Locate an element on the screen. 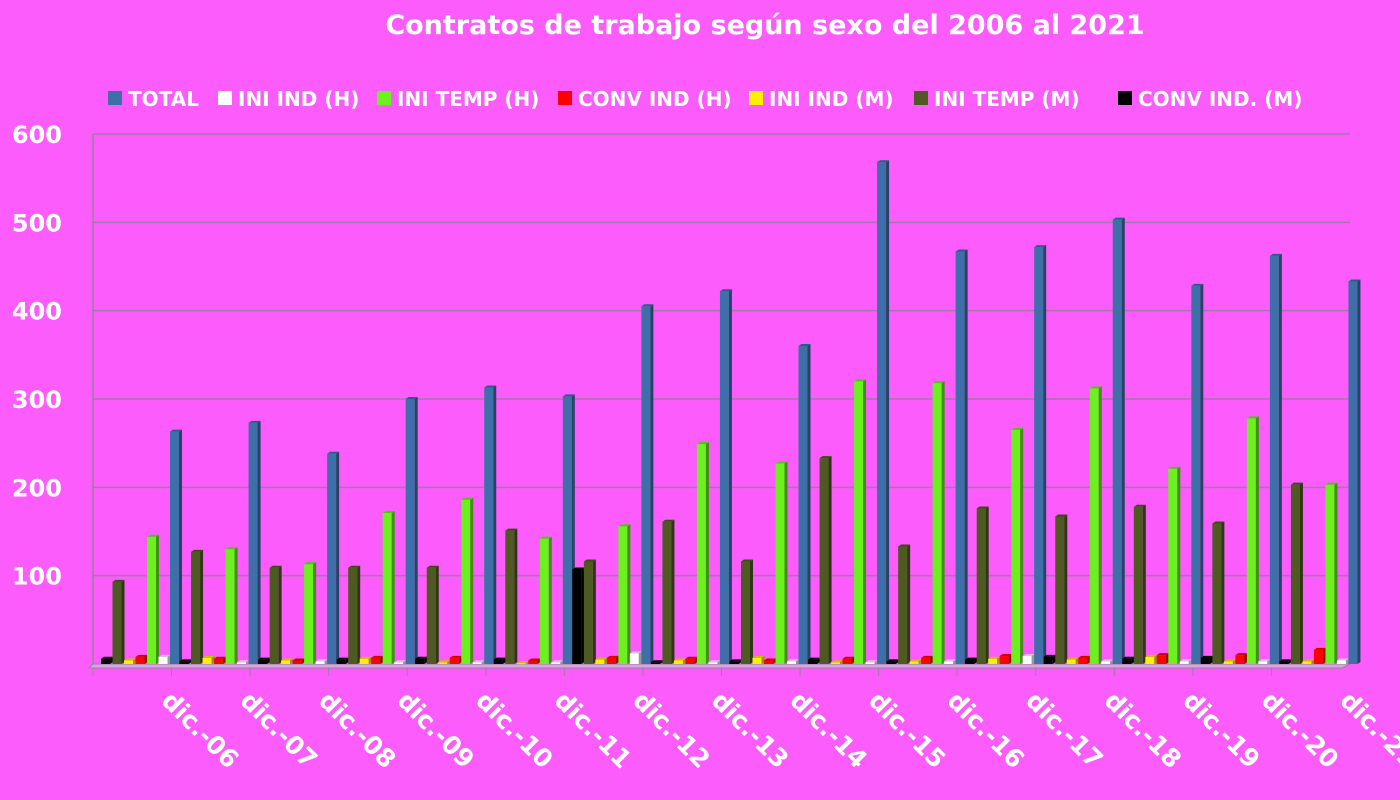  bar-ini-ind-m is located at coordinates (914, 662).